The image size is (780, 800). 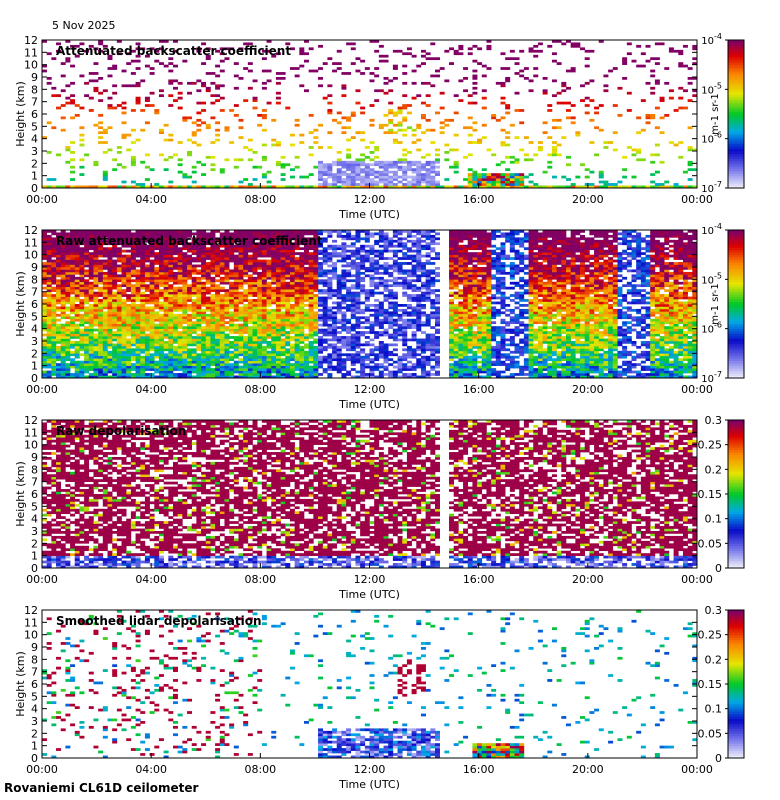 I want to click on colorbar-tick-exponent: -7, so click(x=718, y=184).